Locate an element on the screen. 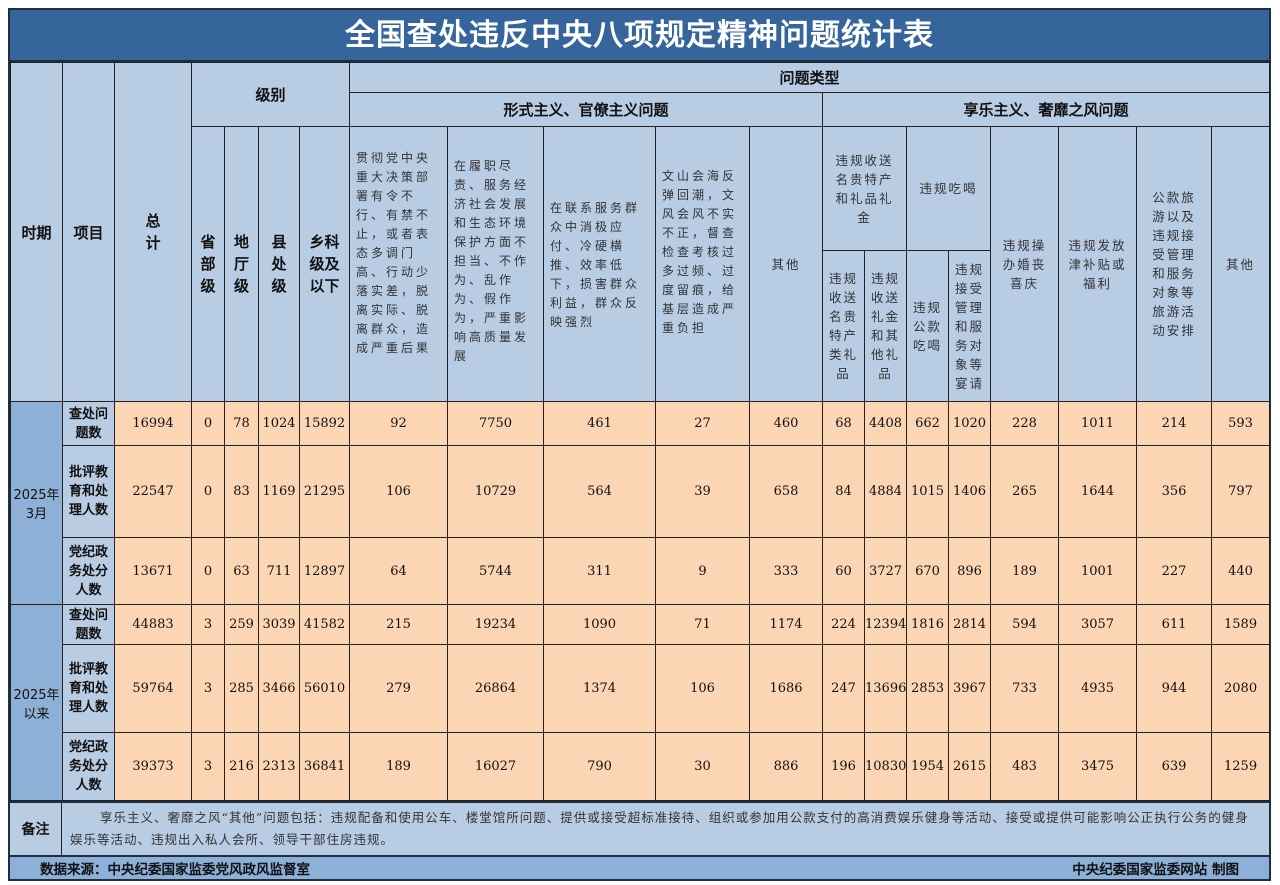 This screenshot has height=885, width=1280. header-dining: 违规吃喝 is located at coordinates (949, 188).